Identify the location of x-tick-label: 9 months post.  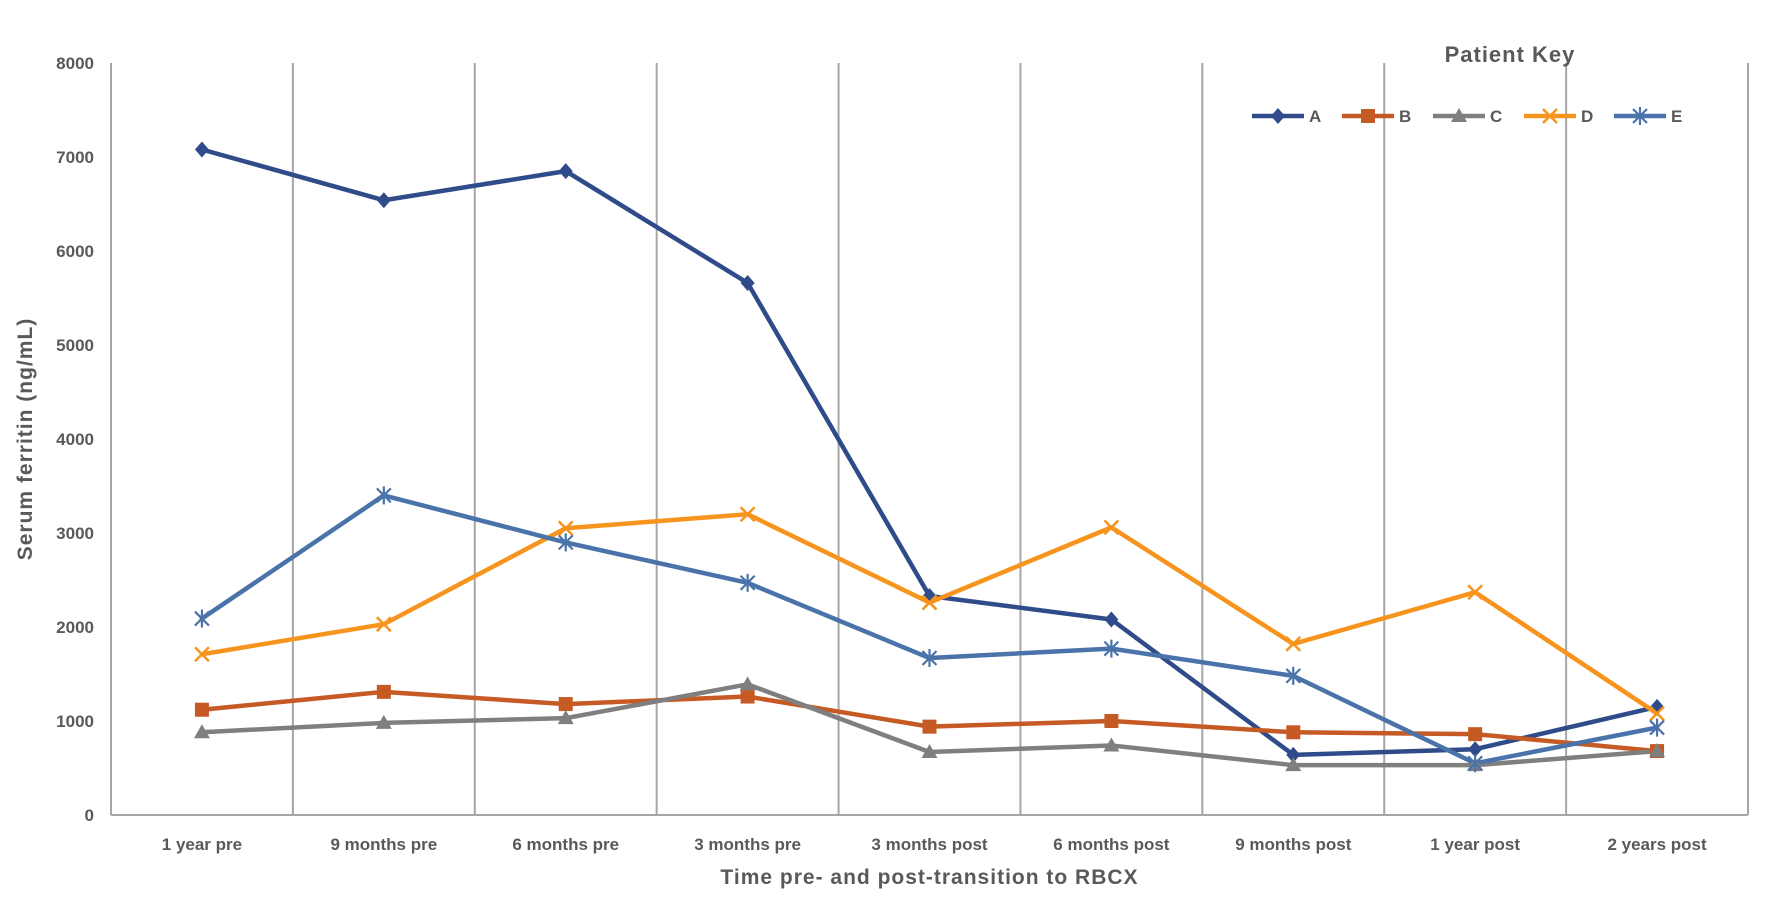
(1293, 844).